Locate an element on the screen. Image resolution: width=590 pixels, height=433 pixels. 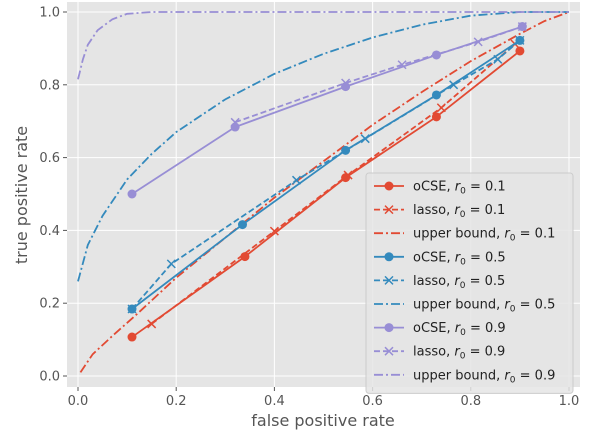
legend-item: lasso, r0 = 0.1 is located at coordinates (439, 211).